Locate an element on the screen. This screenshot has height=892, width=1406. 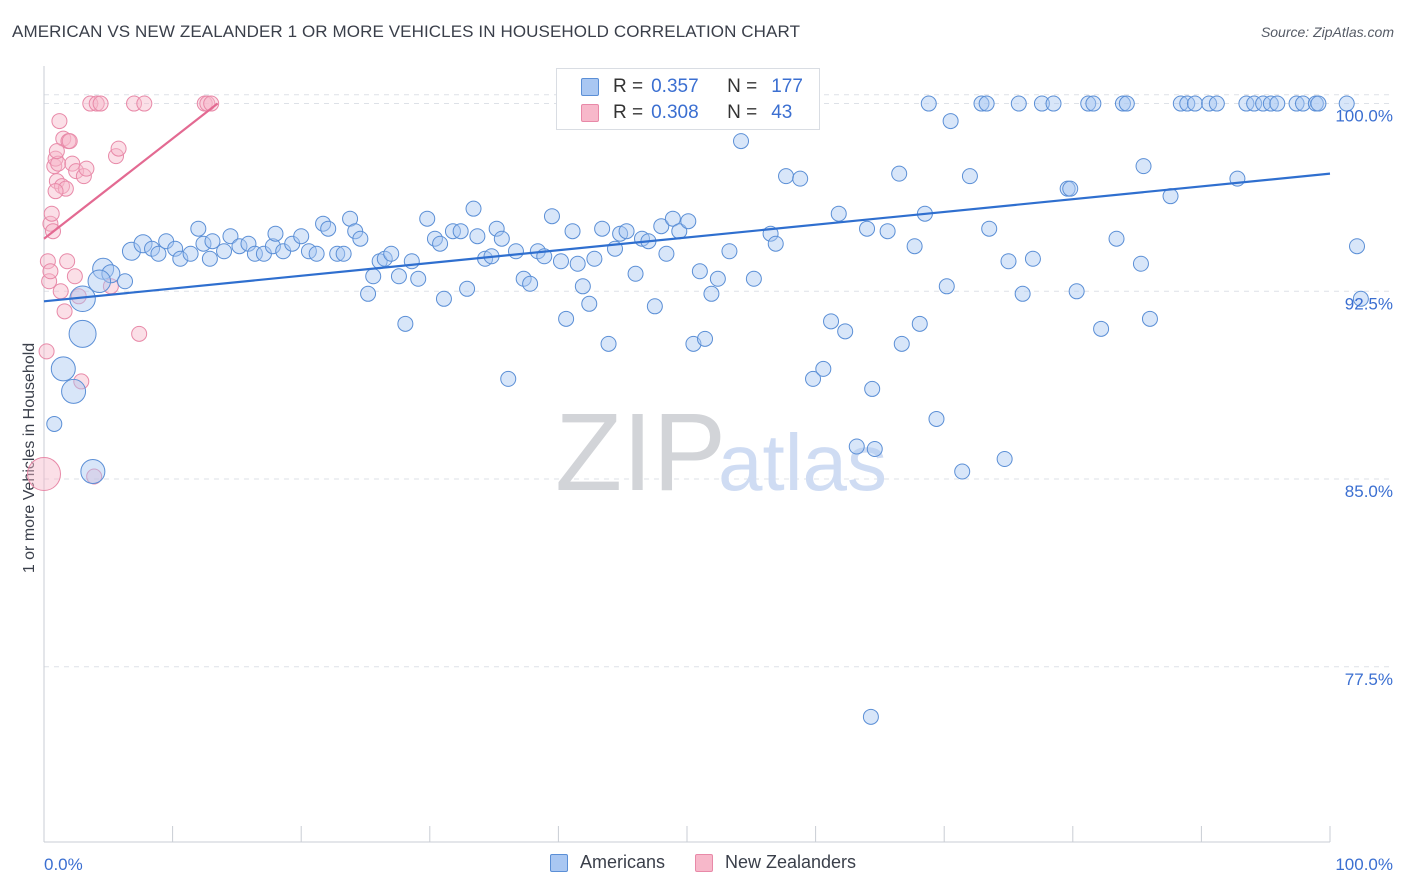
correlation-legend: R = 0.357 N = 177 R = 0.308 N = 43 is located at coordinates (688, 99).